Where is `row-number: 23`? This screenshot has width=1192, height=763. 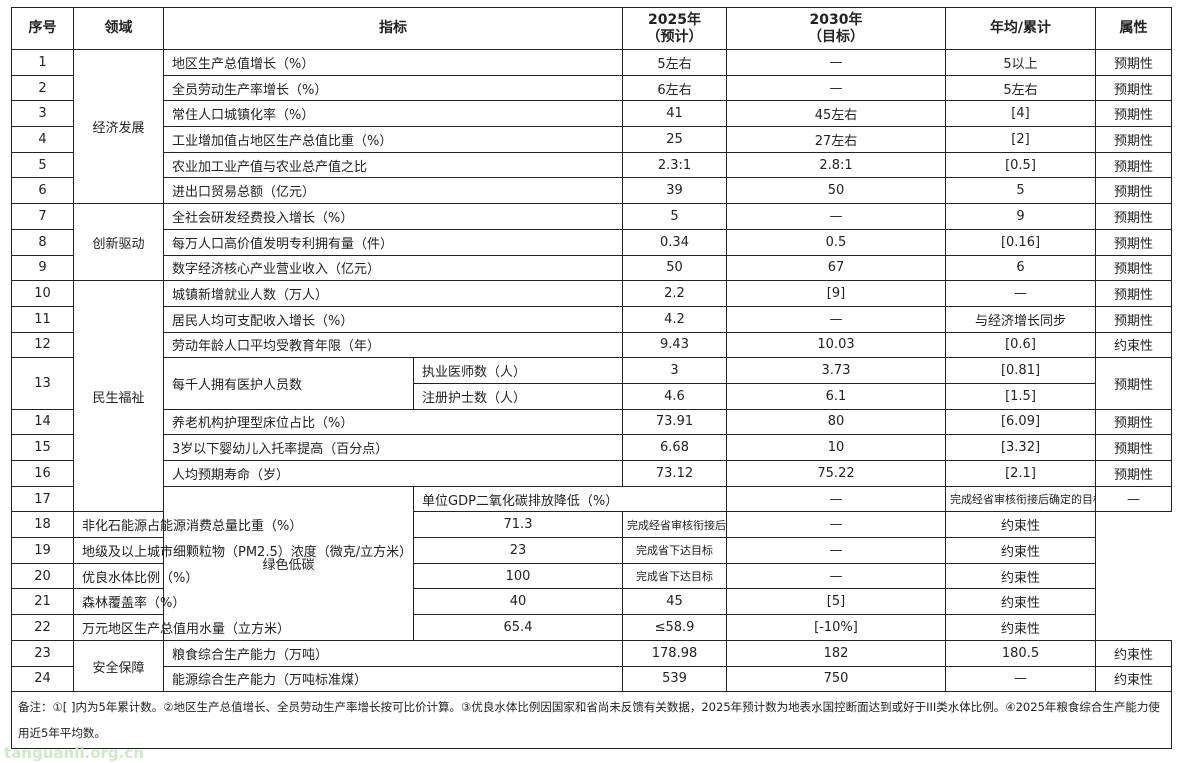 row-number: 23 is located at coordinates (42, 653).